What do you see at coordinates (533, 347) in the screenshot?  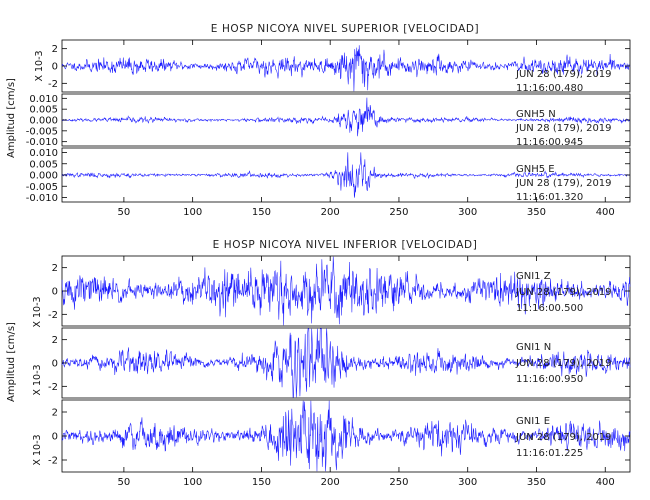 I see `panel-bottom-1-station: GNI1 N` at bounding box center [533, 347].